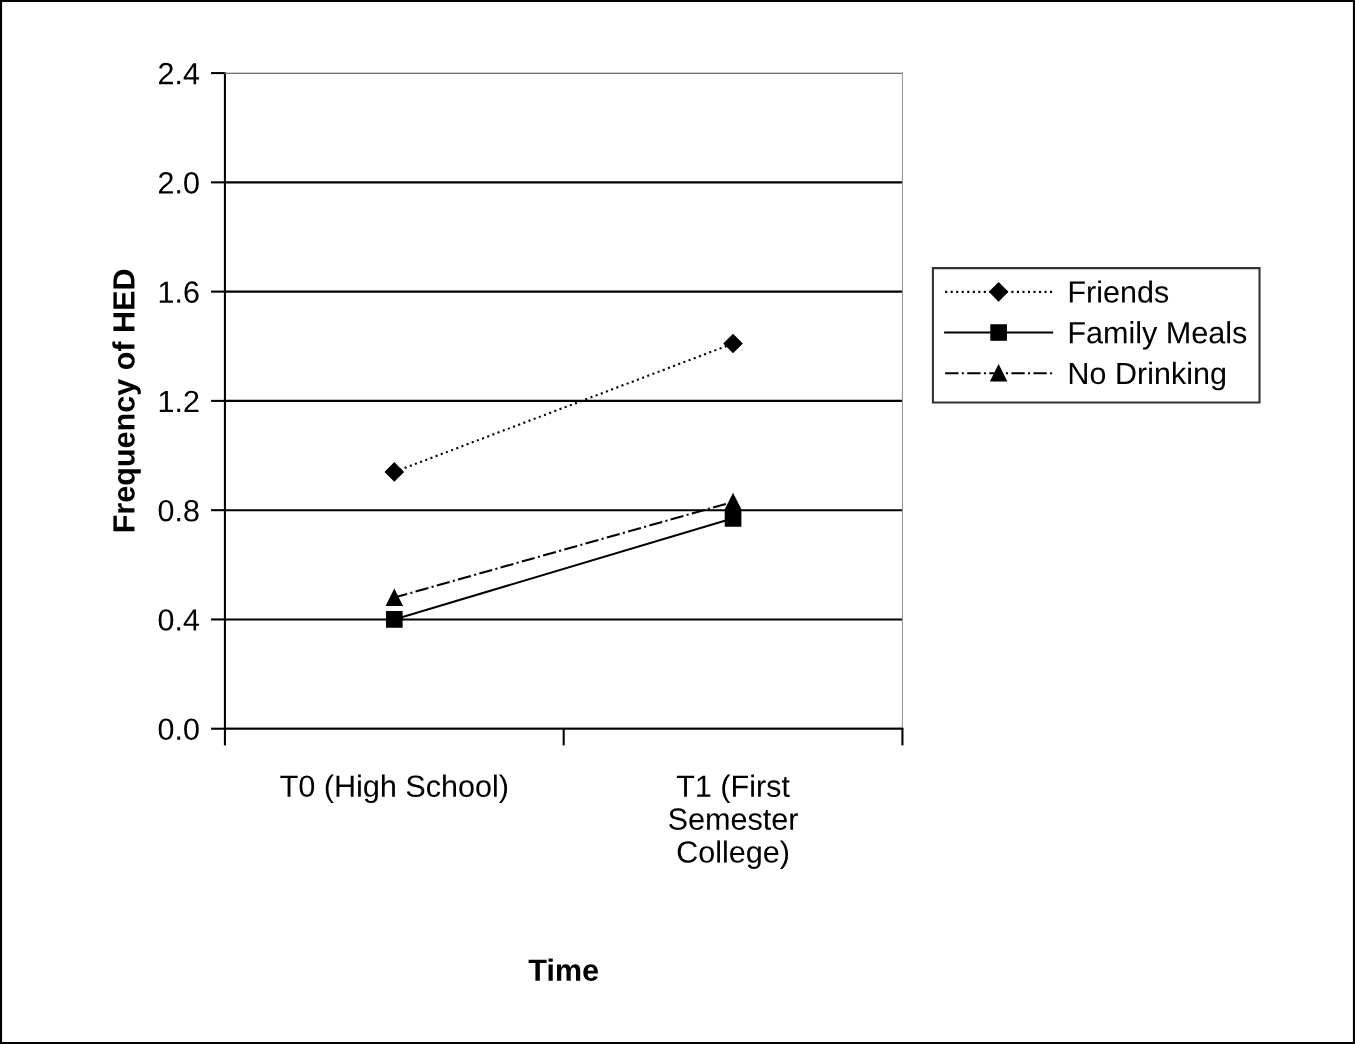  What do you see at coordinates (1147, 376) in the screenshot?
I see `legend-label: No Drinking` at bounding box center [1147, 376].